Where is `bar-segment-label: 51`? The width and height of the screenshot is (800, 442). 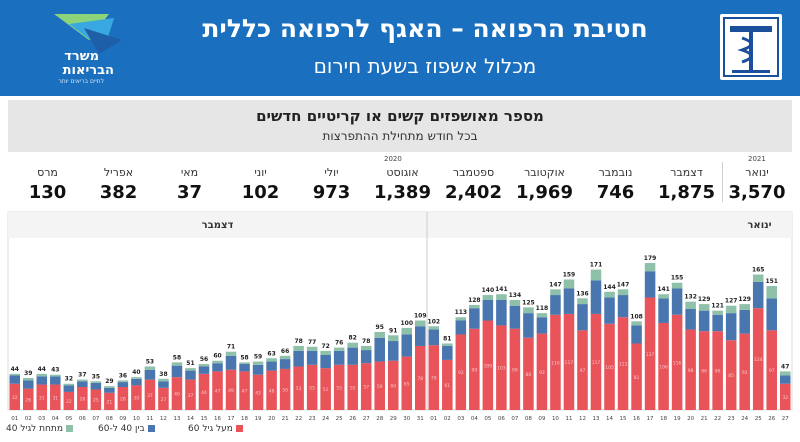
bar-segment-label: 51 is located at coordinates (326, 390).